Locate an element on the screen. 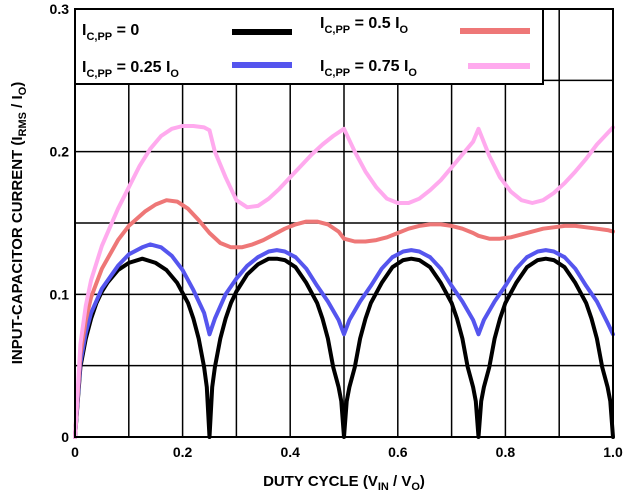  y-axis-label: INPUT-CAPACITOR CURRENT (IRMS / IO) is located at coordinates (19, 223).